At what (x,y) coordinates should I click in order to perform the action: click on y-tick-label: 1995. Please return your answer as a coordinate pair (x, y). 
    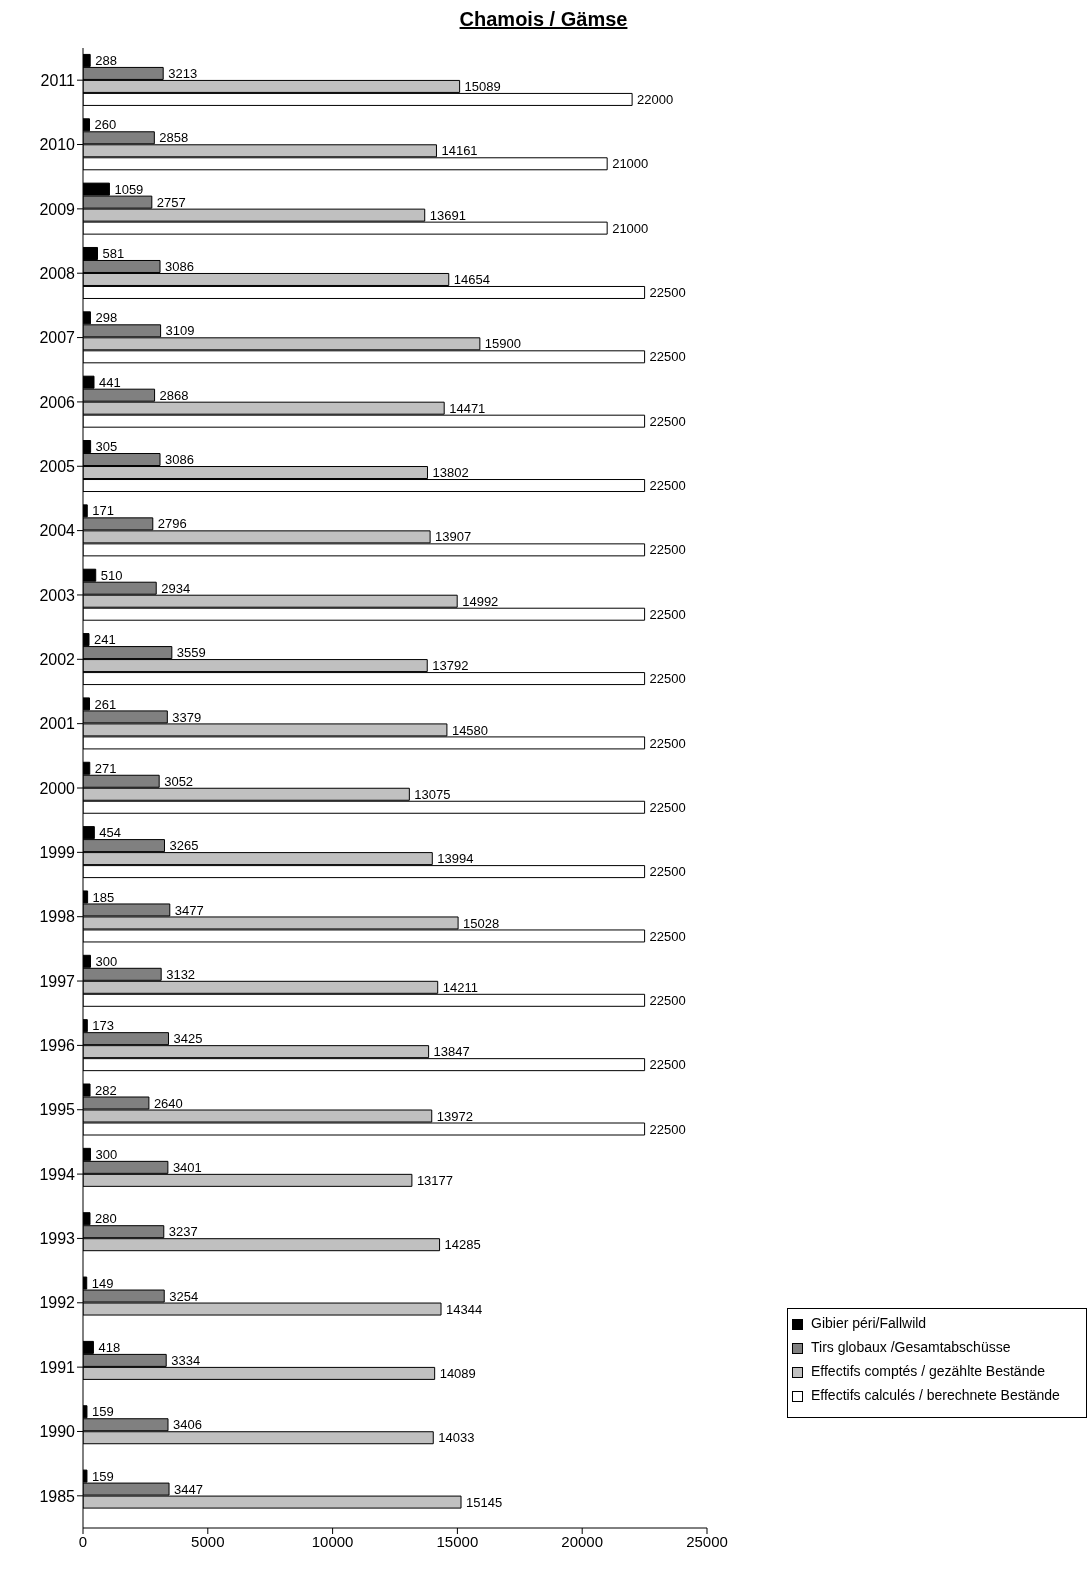
    Looking at the image, I should click on (57, 1110).